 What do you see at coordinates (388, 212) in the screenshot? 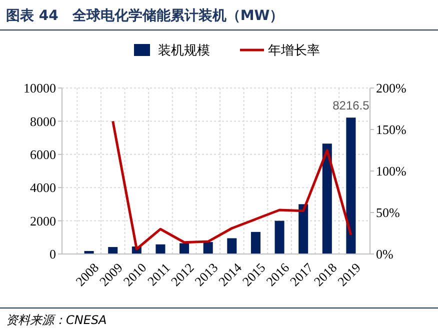
I see `y2-tick-label: 50%` at bounding box center [388, 212].